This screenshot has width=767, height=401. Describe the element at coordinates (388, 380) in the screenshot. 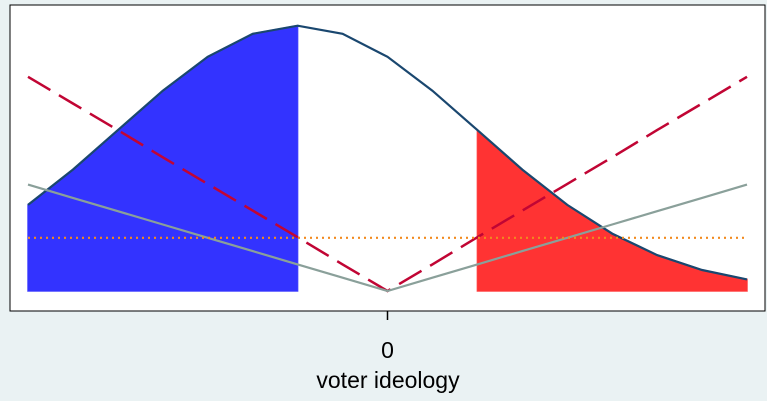

I see `x-axis-label: voter ideology` at that location.